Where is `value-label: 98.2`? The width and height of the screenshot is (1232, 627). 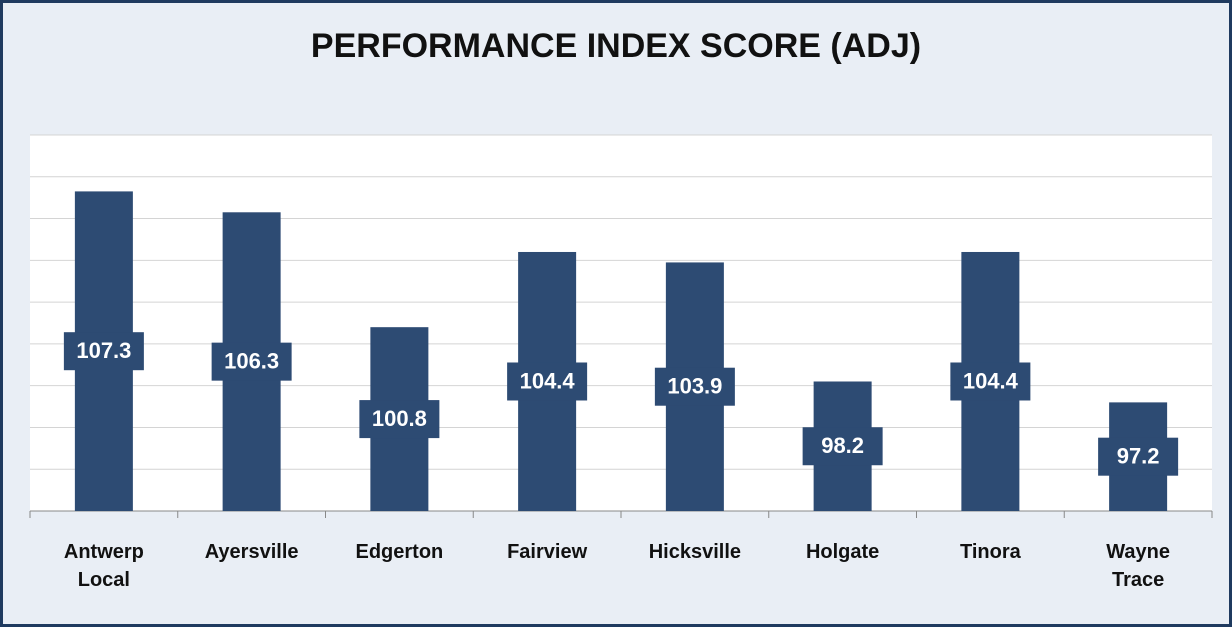
value-label: 98.2 is located at coordinates (842, 445).